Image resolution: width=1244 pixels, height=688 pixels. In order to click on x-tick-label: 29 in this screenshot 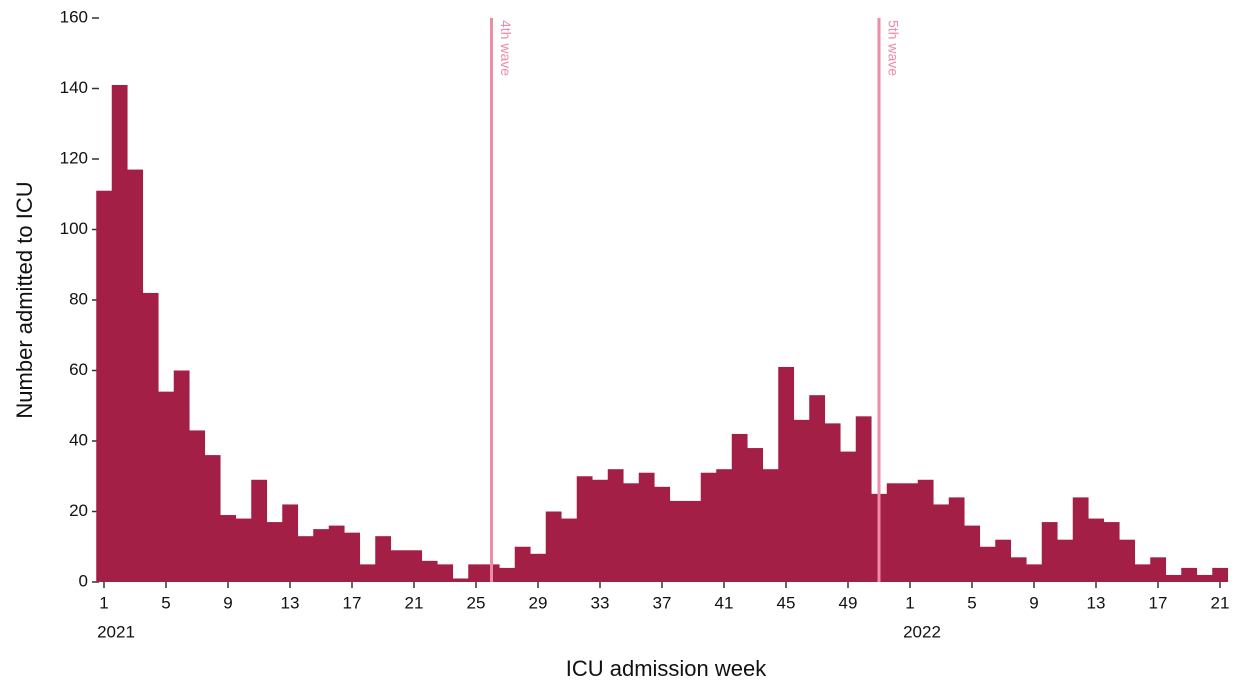, I will do `click(538, 602)`.